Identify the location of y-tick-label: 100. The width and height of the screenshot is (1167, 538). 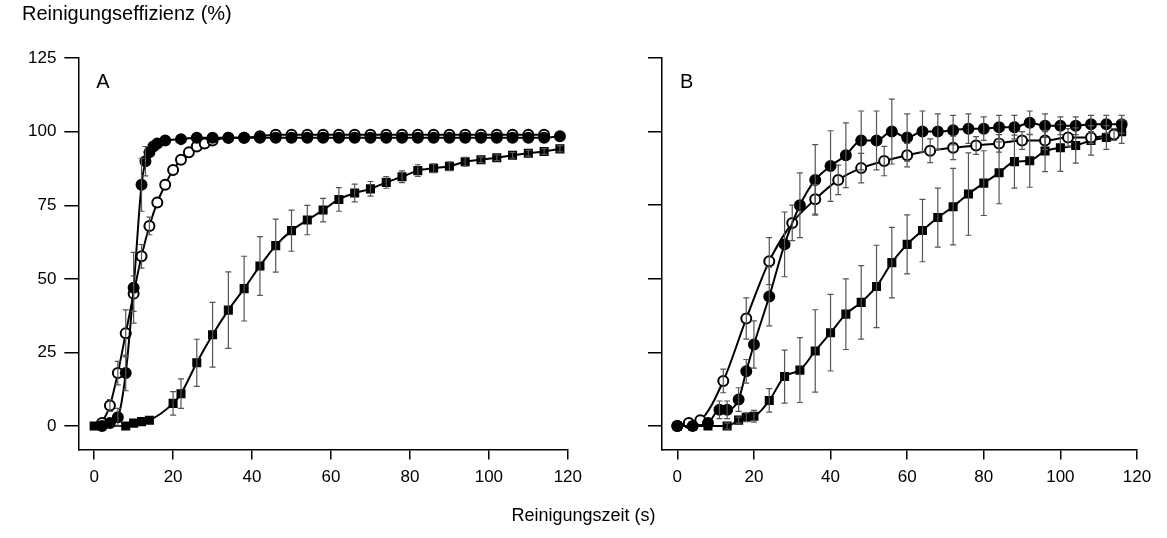
(42, 131).